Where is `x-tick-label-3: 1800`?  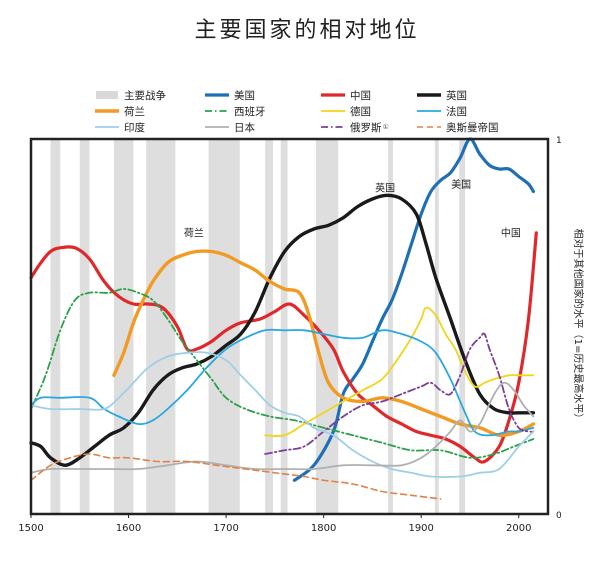 x-tick-label-3: 1800 is located at coordinates (323, 528).